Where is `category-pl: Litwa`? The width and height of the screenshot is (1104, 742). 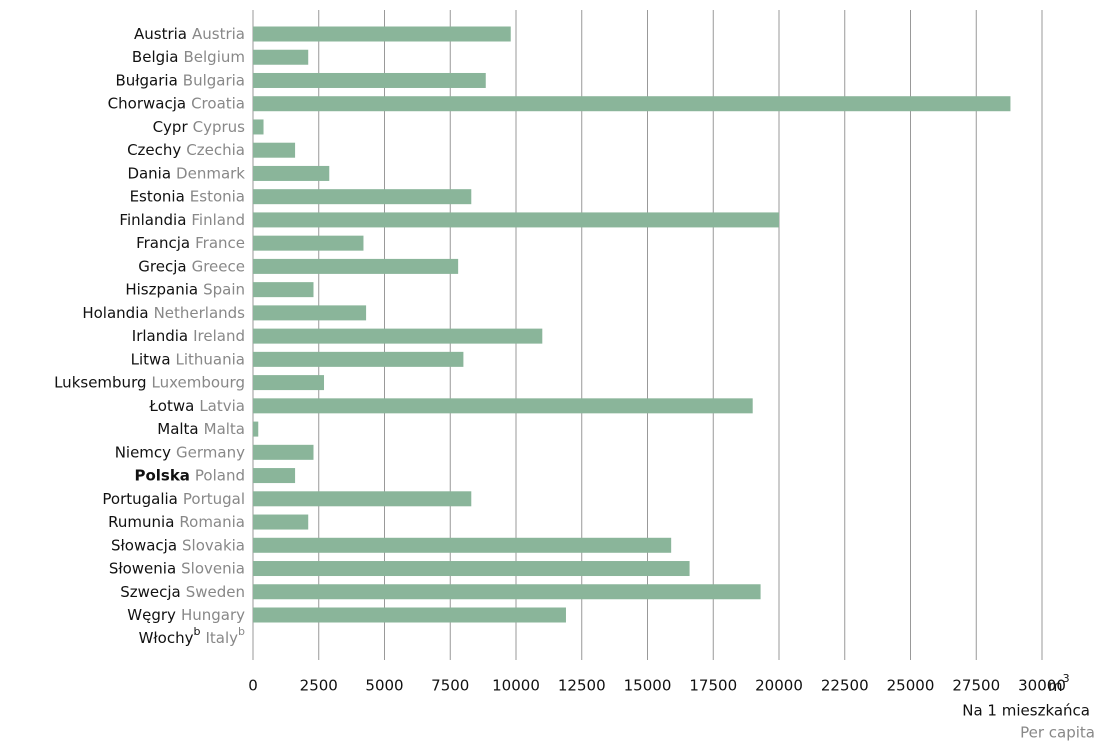
category-pl: Litwa is located at coordinates (151, 359).